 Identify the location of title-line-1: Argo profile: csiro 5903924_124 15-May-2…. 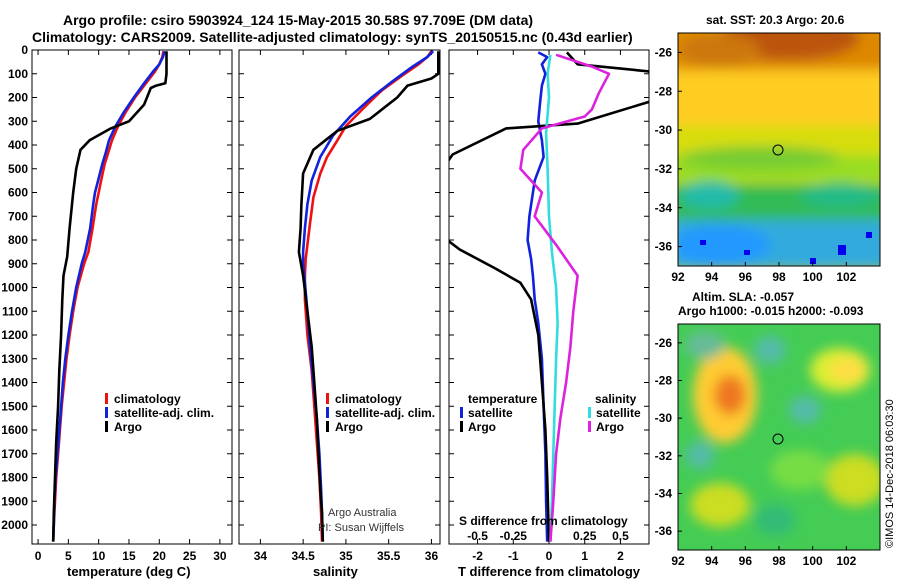
(298, 20).